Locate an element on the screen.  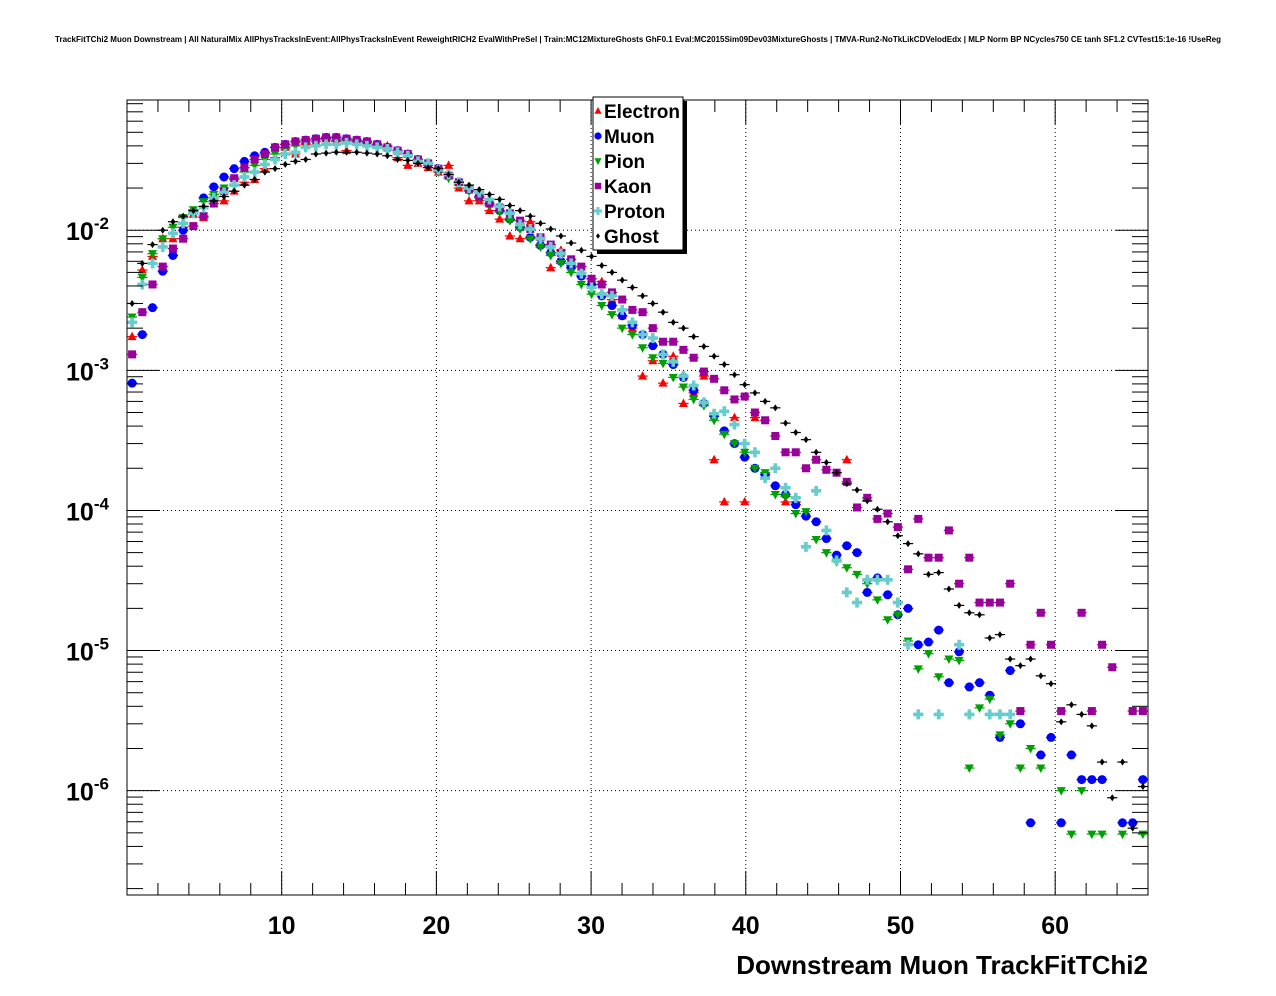
legend-label: Pion is located at coordinates (624, 162).